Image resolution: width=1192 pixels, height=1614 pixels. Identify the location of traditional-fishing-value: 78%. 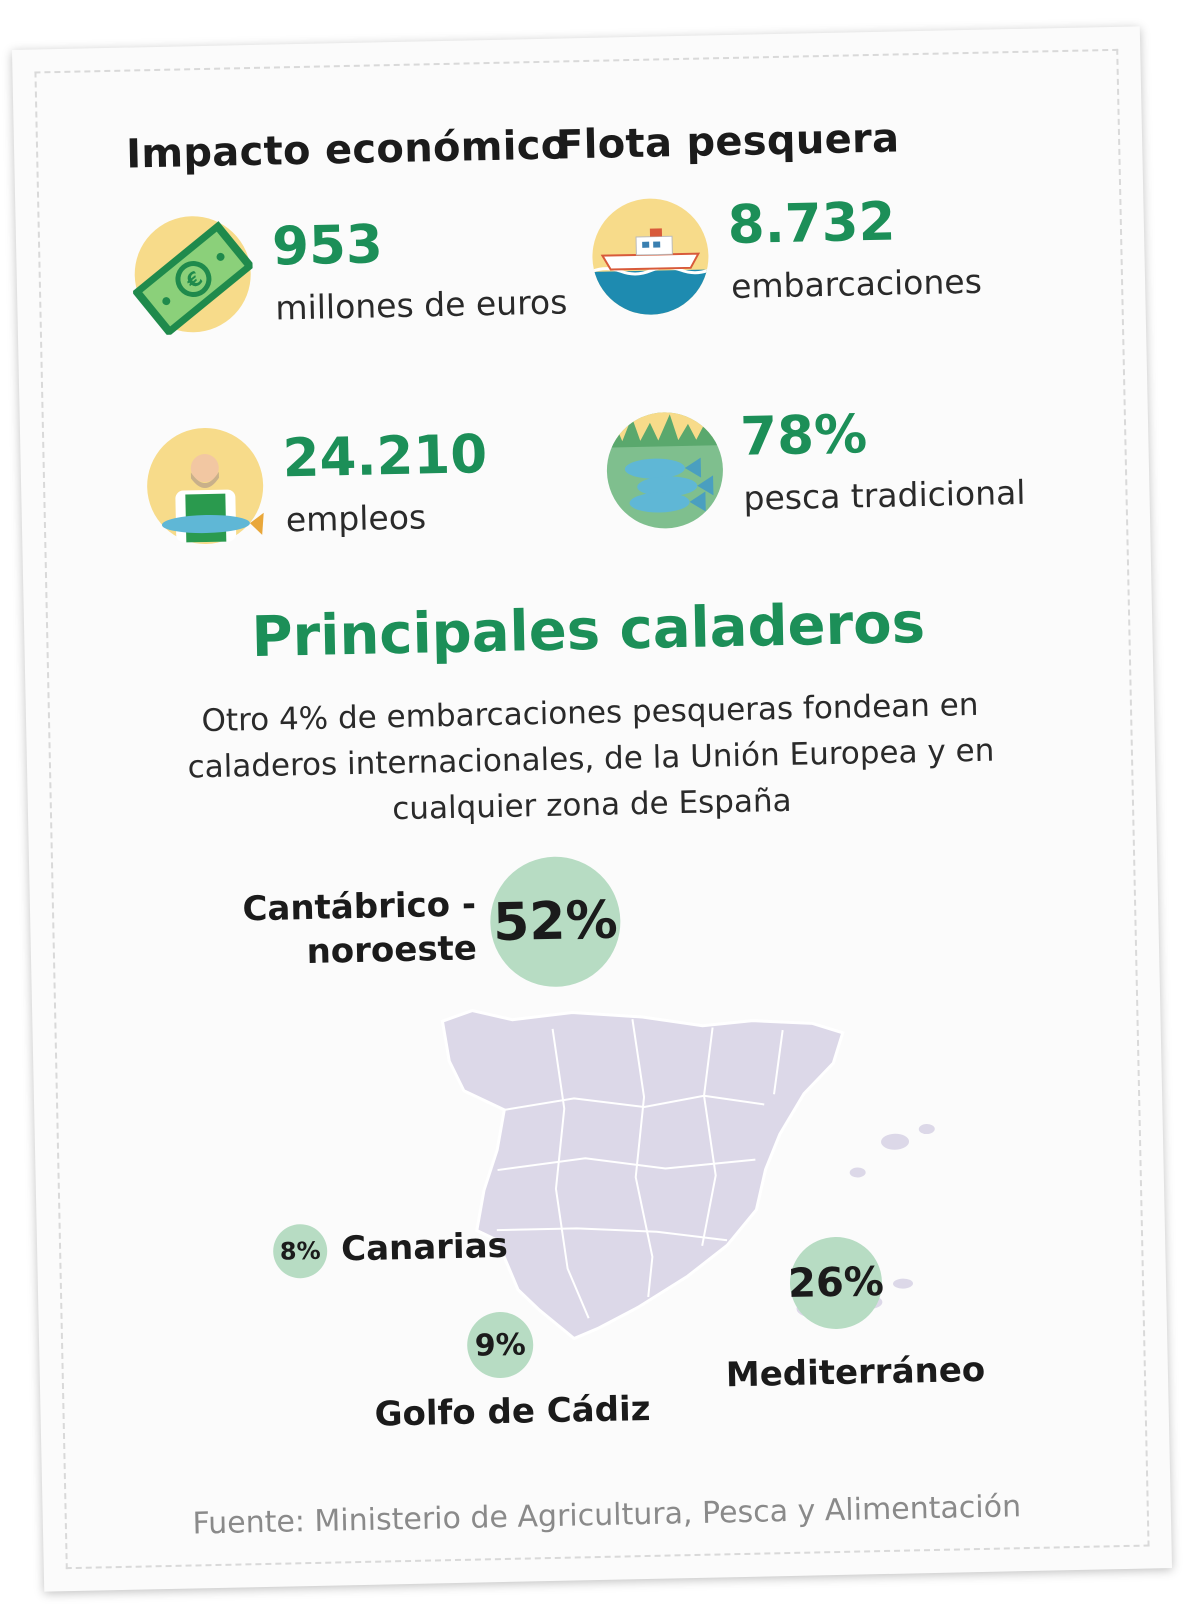
(803, 436).